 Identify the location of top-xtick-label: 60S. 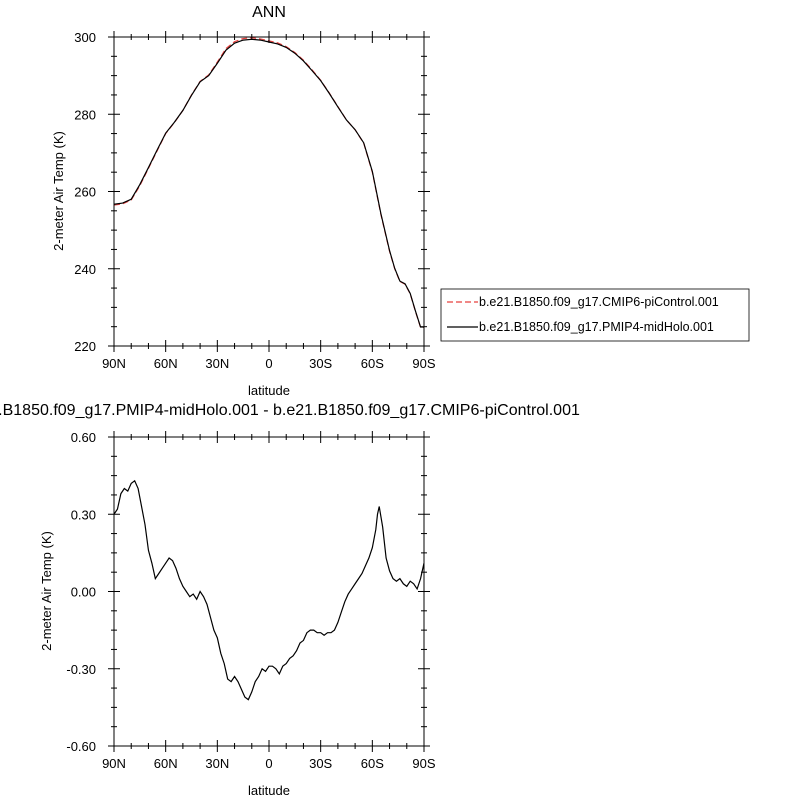
(372, 363).